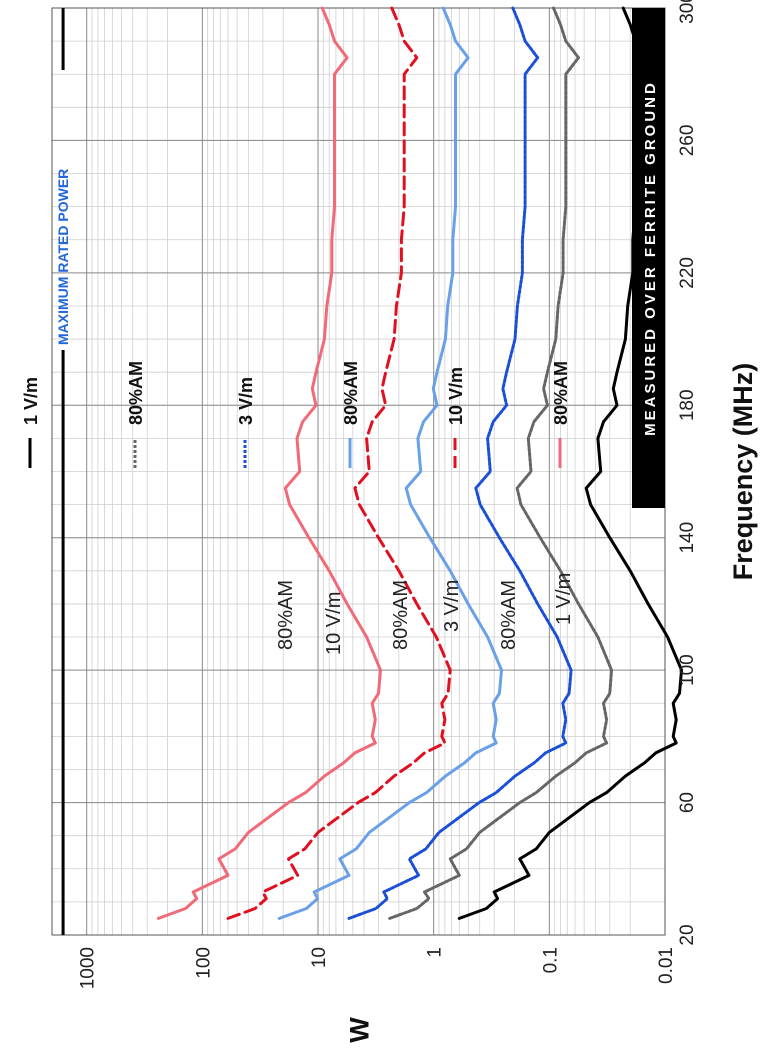 This screenshot has height=1049, width=761. What do you see at coordinates (360, 1030) in the screenshot?
I see `y-axis-title: W` at bounding box center [360, 1030].